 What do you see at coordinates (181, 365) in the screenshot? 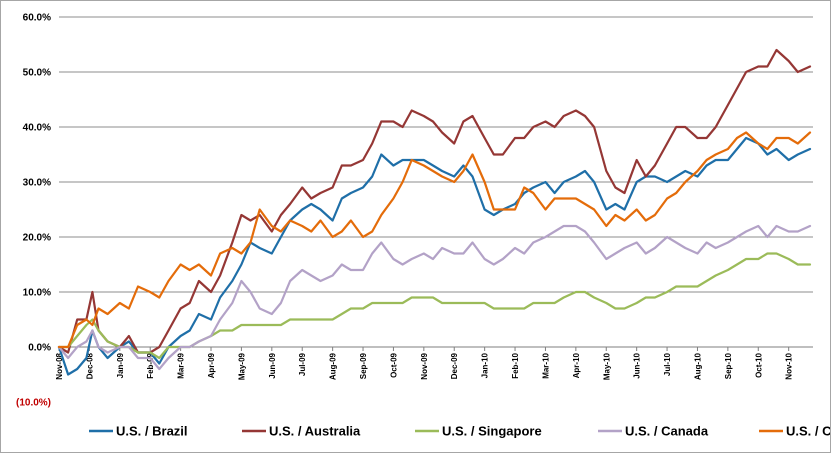
I see `x-tick-label: Mar-09` at bounding box center [181, 365].